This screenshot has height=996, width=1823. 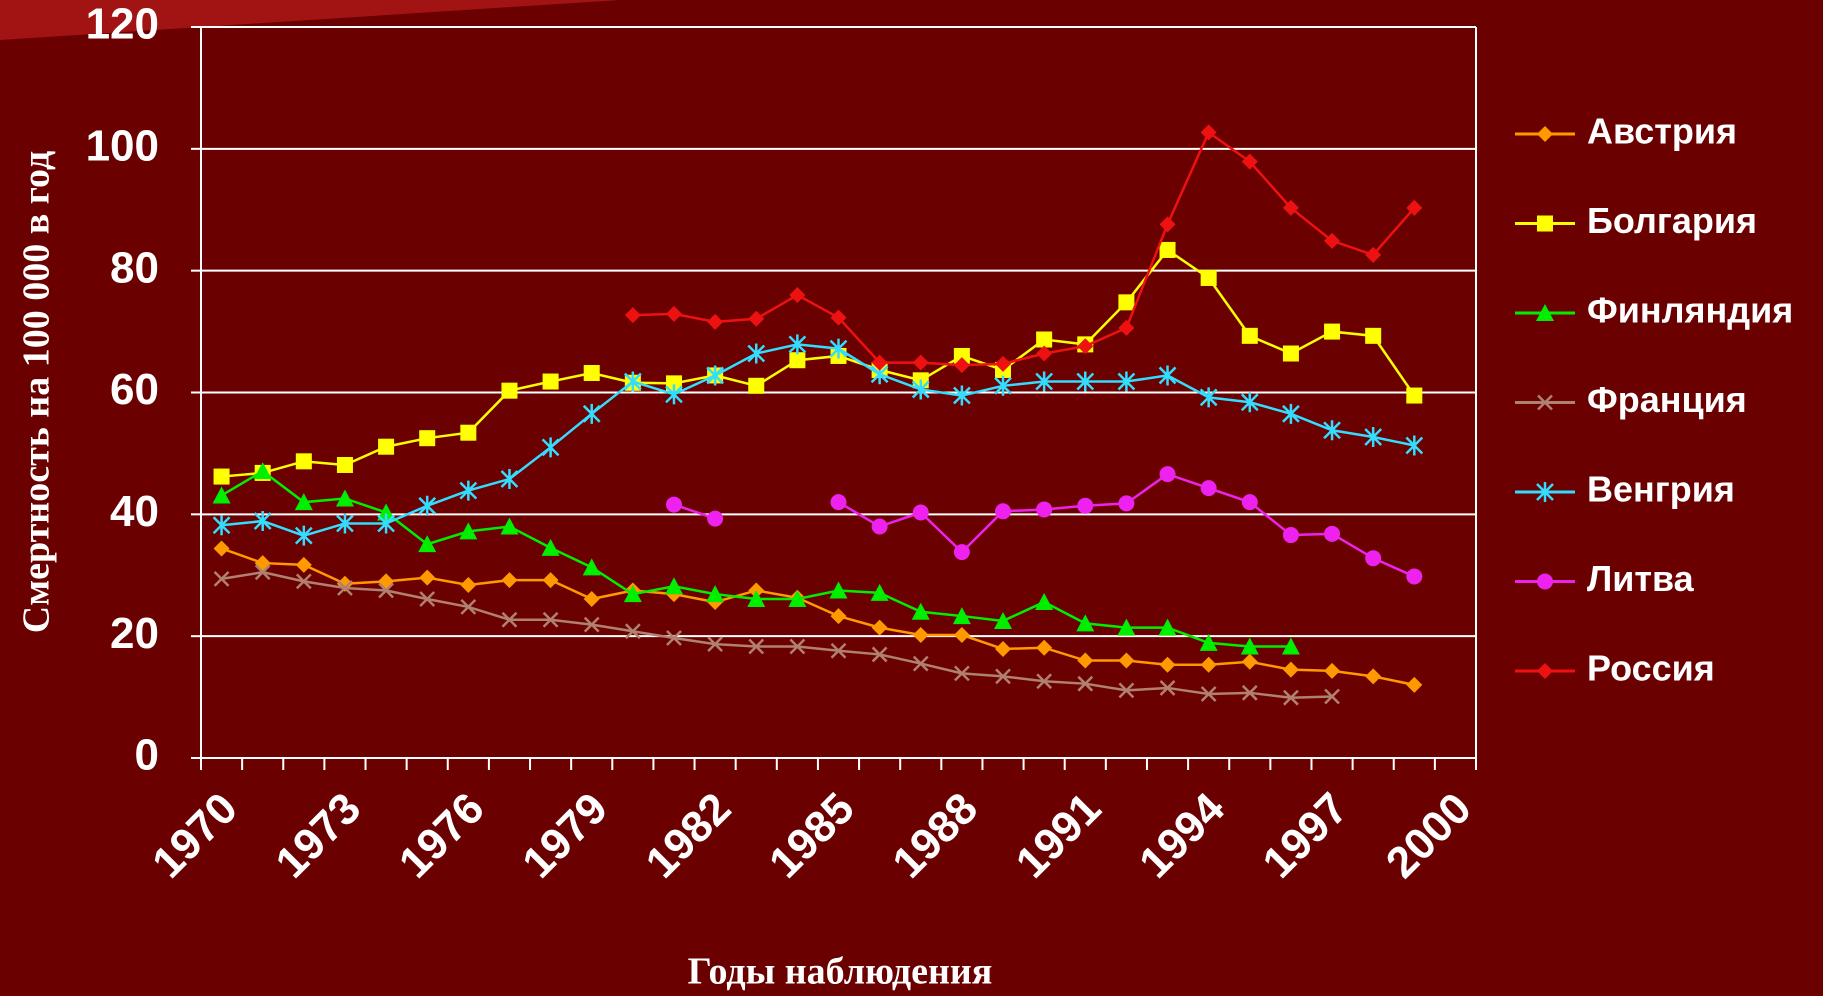 I want to click on series-line, so click(x=1024, y=248).